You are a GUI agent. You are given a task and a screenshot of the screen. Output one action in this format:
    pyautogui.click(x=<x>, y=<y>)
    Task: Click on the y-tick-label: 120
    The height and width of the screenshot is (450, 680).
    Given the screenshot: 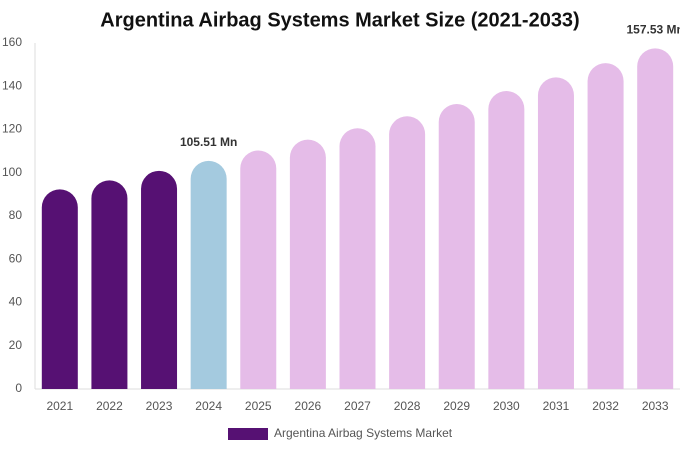 What is the action you would take?
    pyautogui.click(x=12, y=129)
    